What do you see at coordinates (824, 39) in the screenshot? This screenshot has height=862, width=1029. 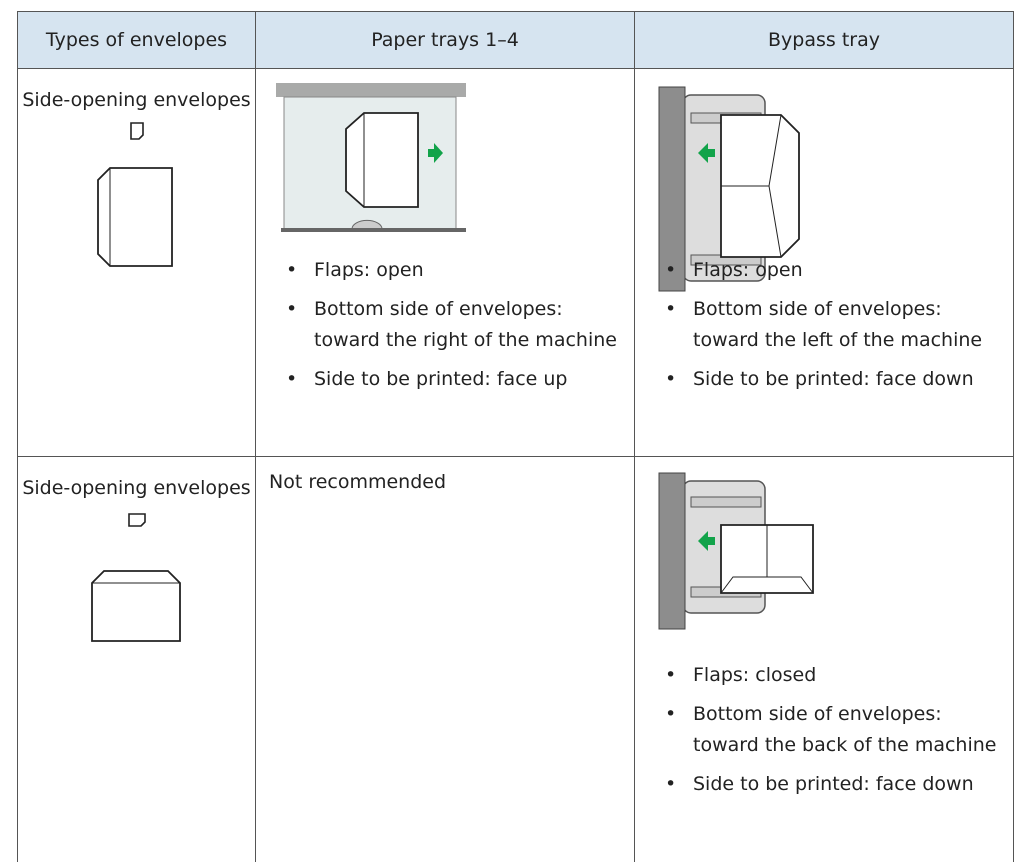 I see `header-cell: Bypass tray` at bounding box center [824, 39].